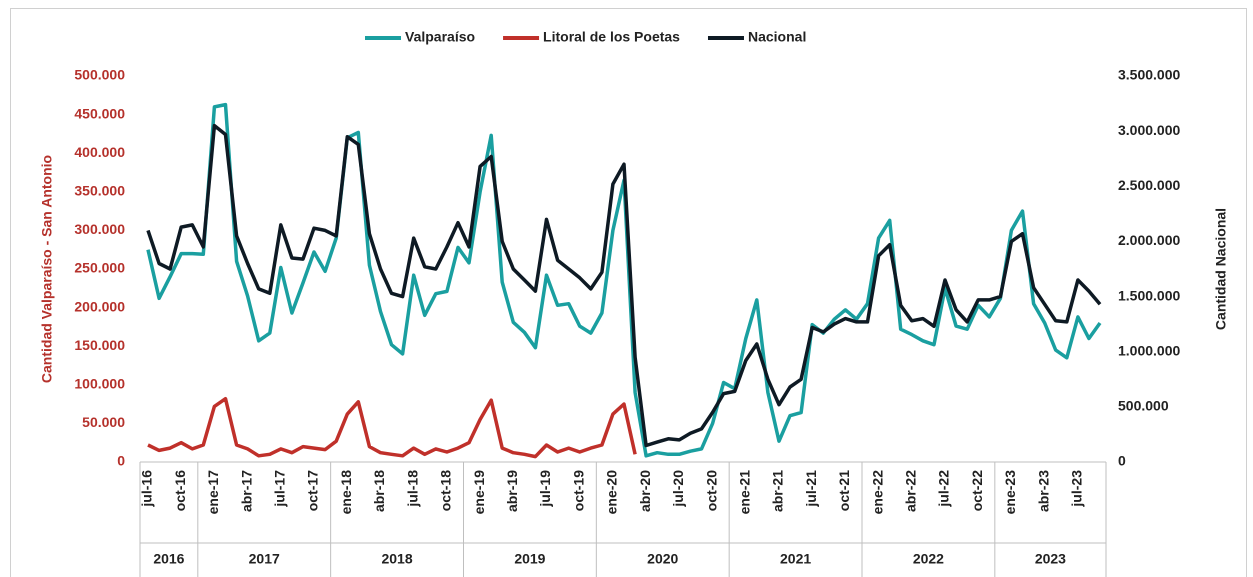 This screenshot has width=1253, height=577. I want to click on x-tick-label: jul-21, so click(811, 489).